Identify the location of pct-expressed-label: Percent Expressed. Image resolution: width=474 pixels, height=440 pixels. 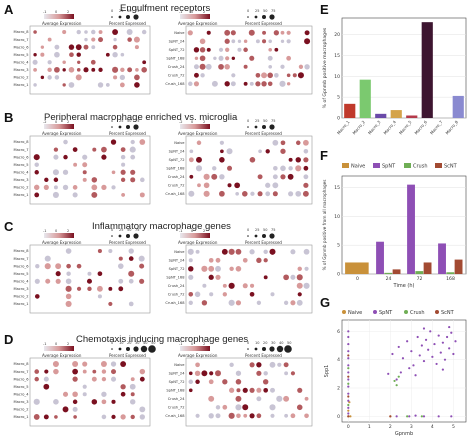
(127, 133).